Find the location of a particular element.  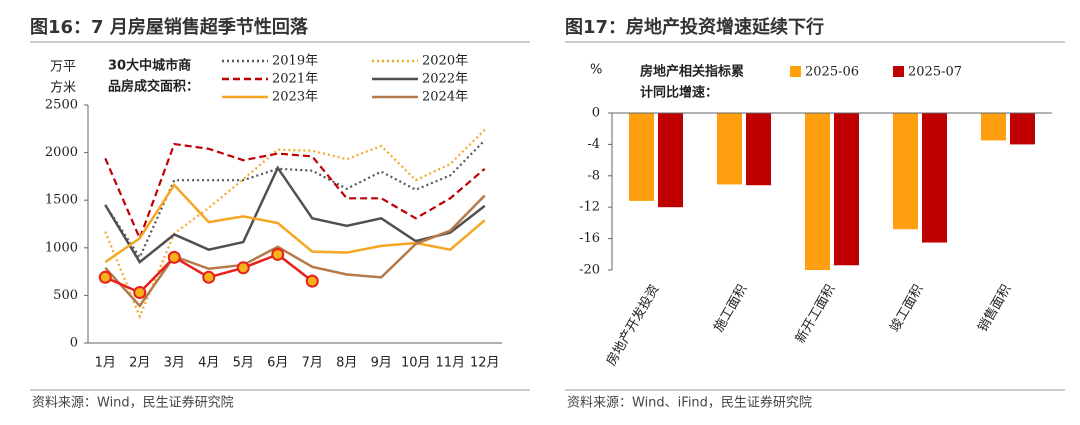

legend-label: 2023年 is located at coordinates (295, 97).